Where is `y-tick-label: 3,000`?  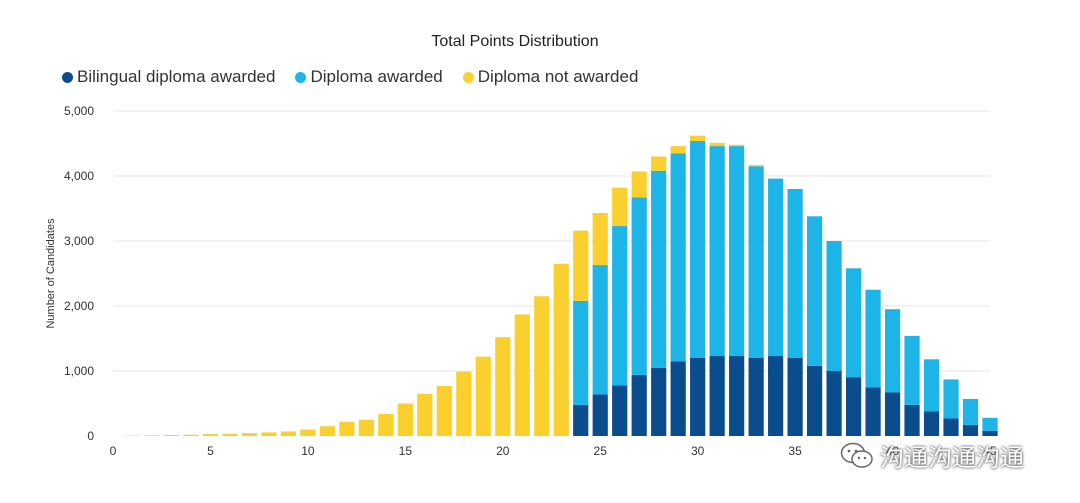 y-tick-label: 3,000 is located at coordinates (79, 241).